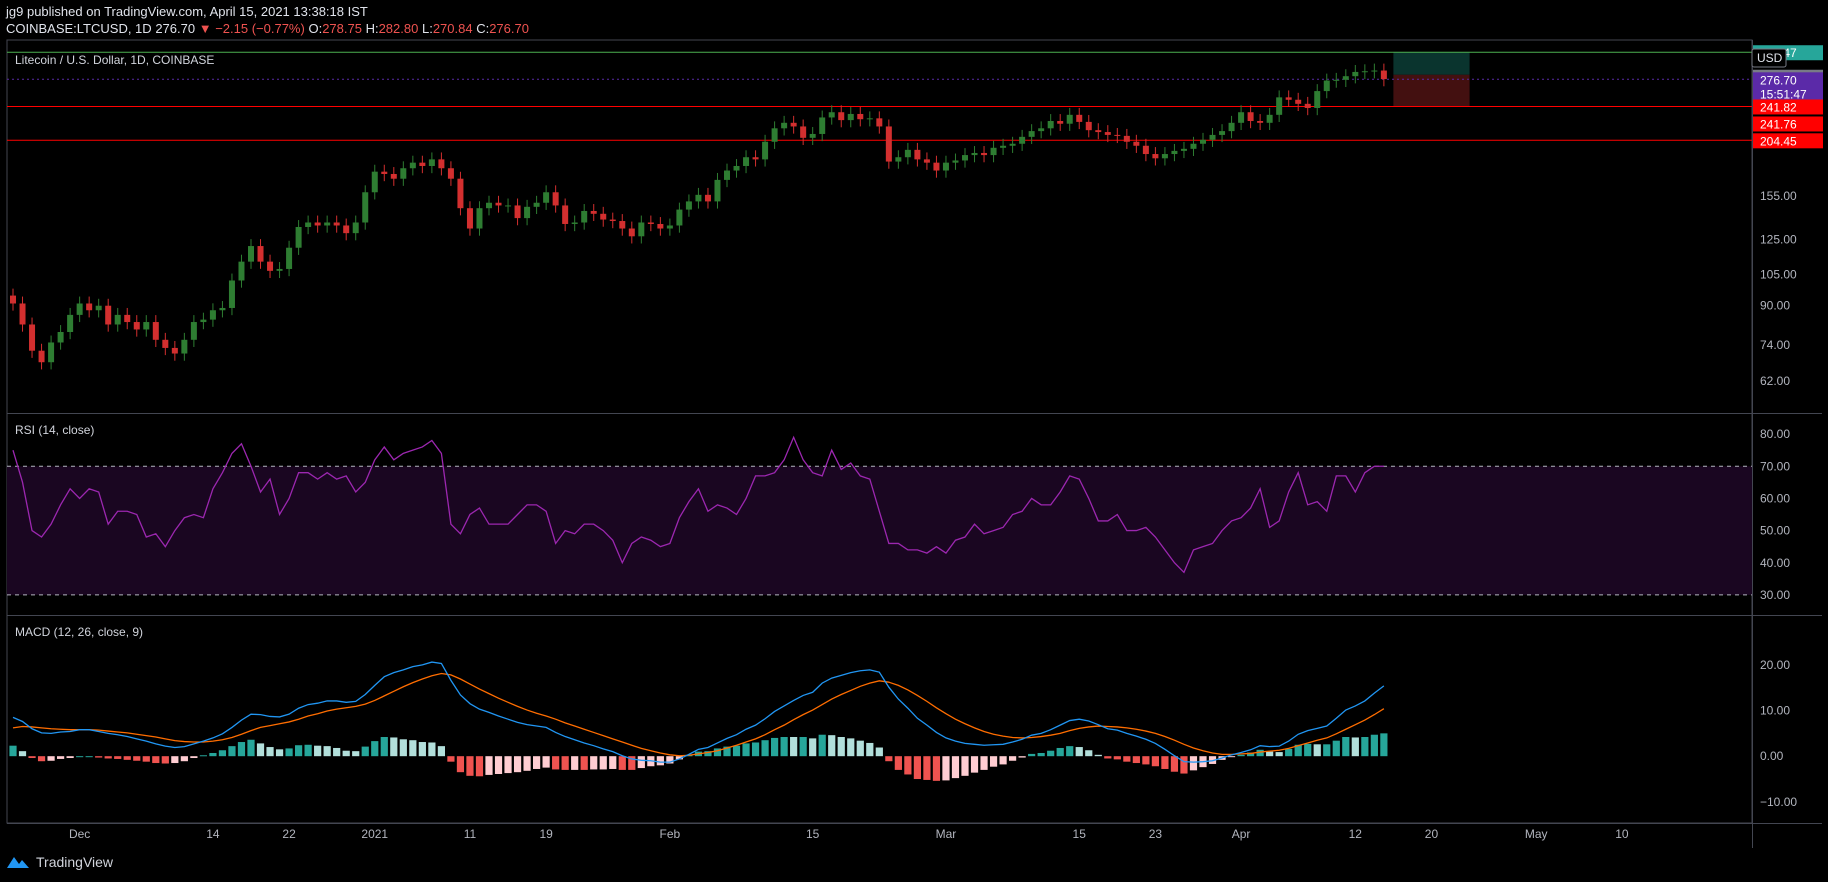 The height and width of the screenshot is (882, 1828). What do you see at coordinates (698, 504) in the screenshot?
I see `rsi-line` at bounding box center [698, 504].